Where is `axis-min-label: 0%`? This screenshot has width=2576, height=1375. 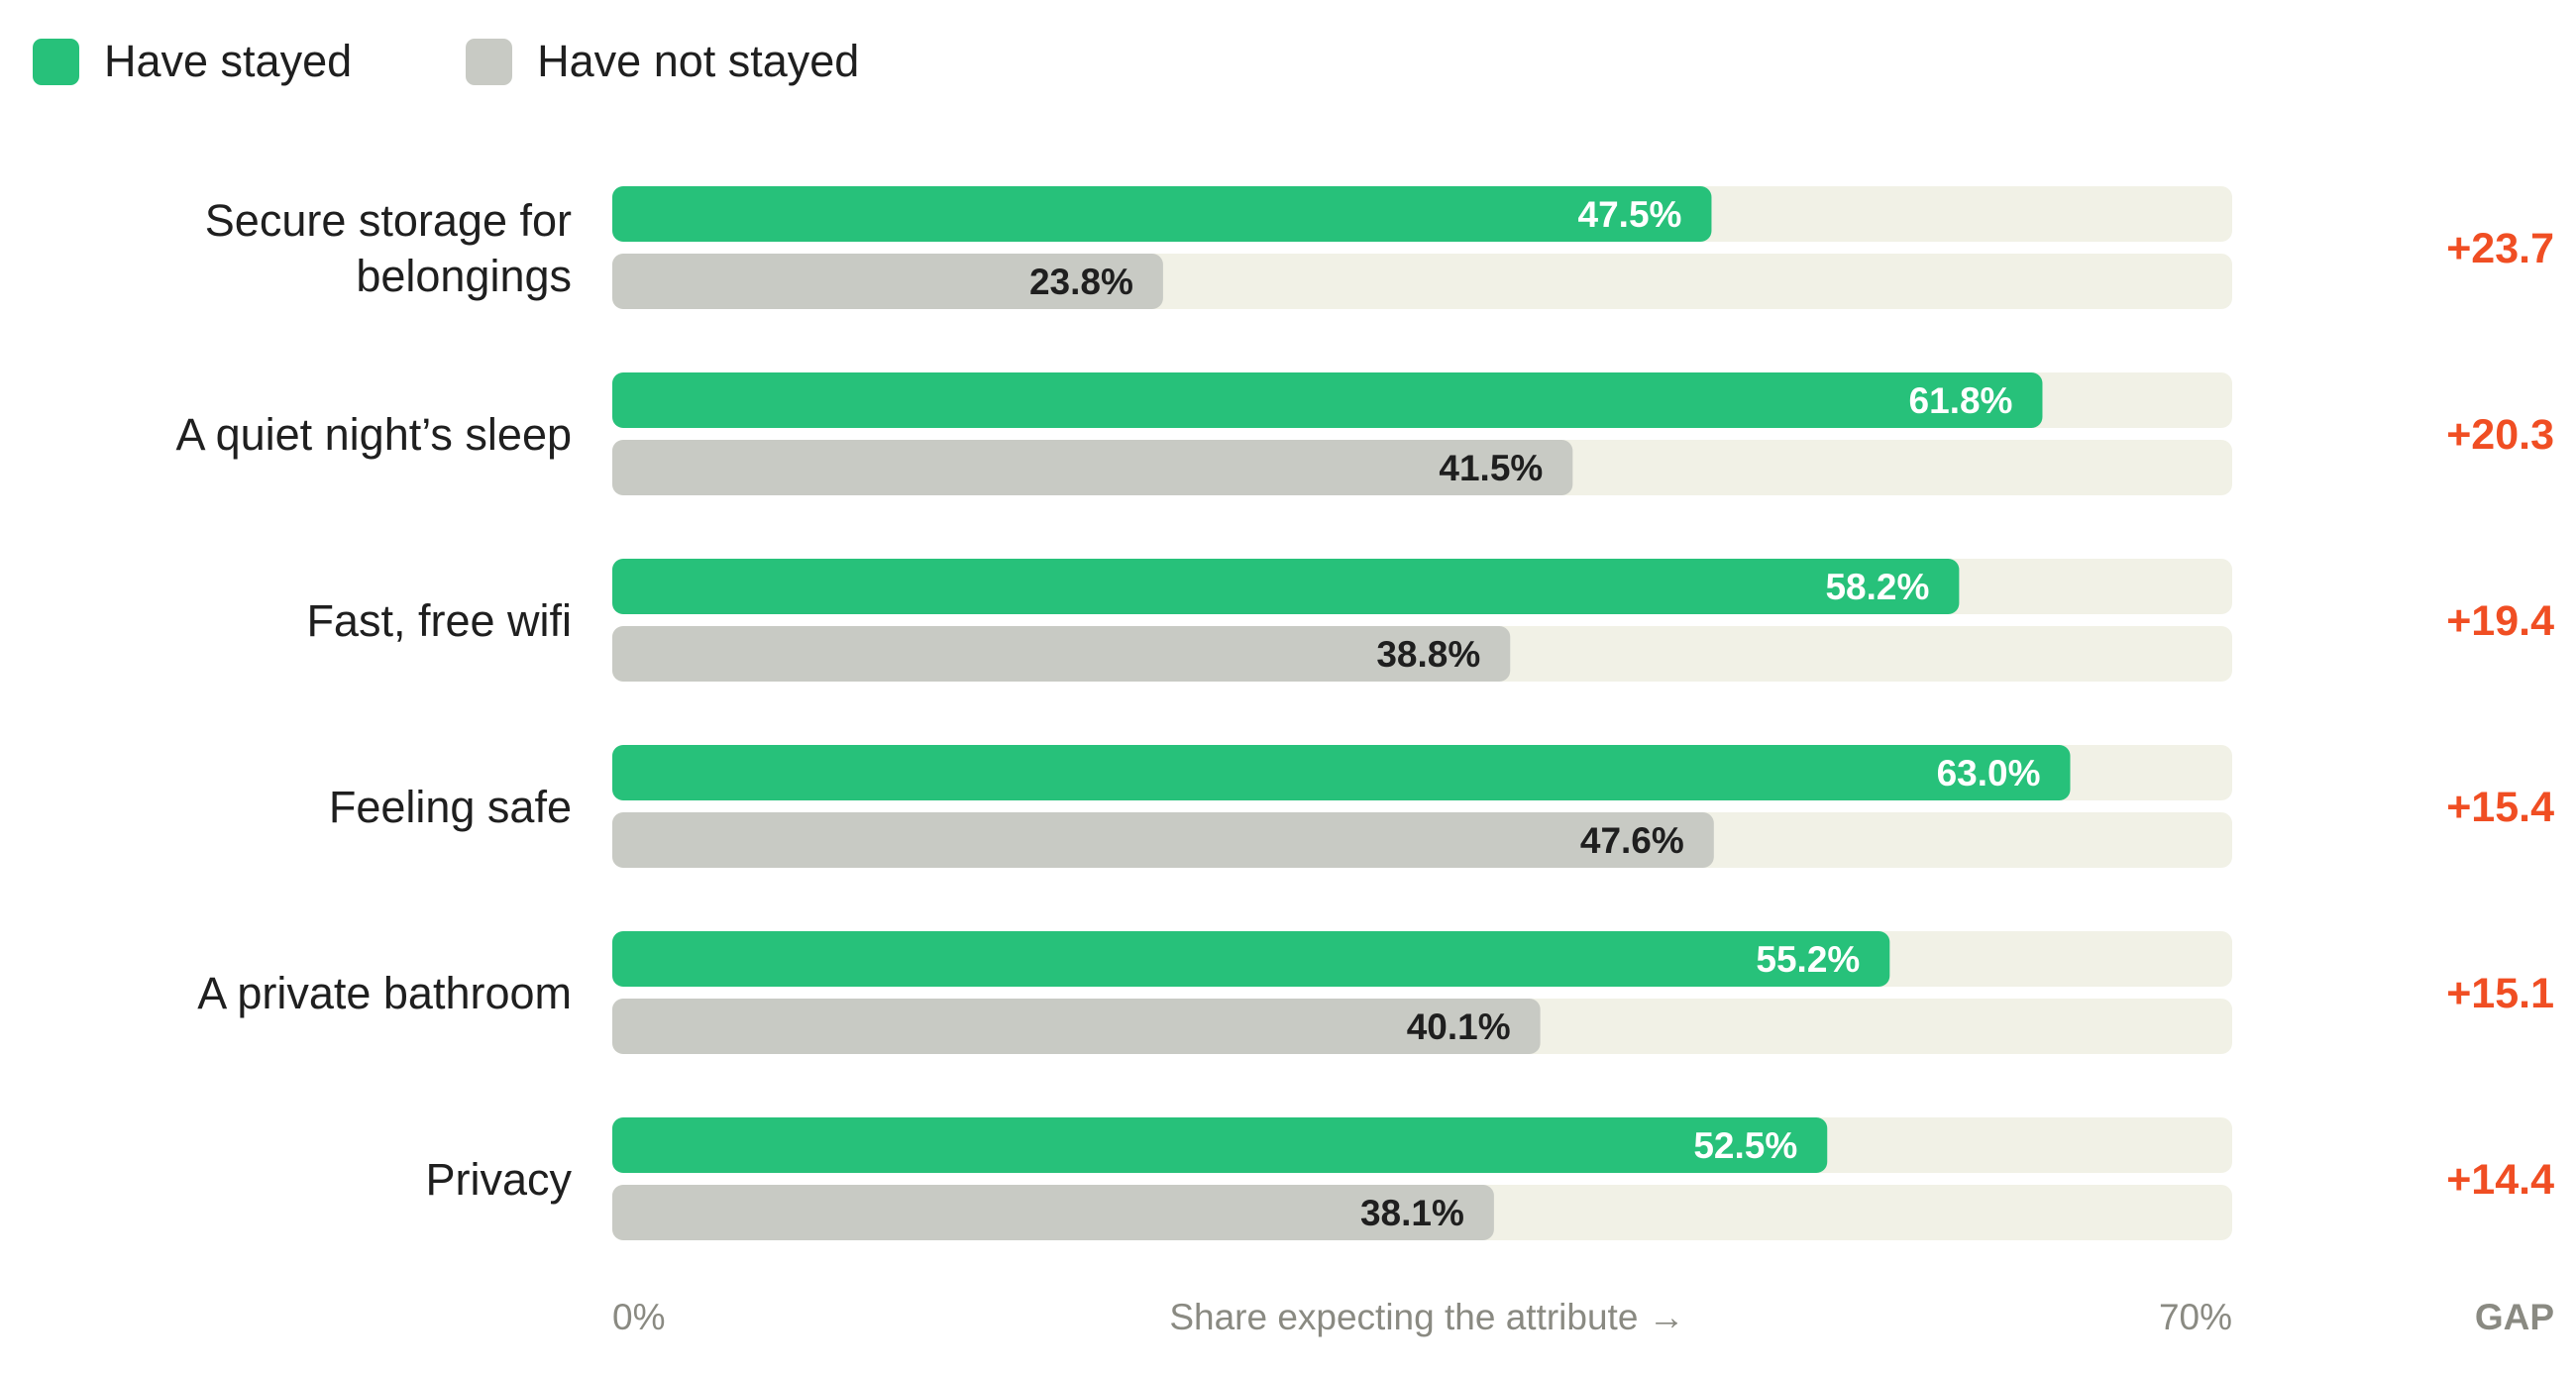 axis-min-label: 0% is located at coordinates (638, 1317).